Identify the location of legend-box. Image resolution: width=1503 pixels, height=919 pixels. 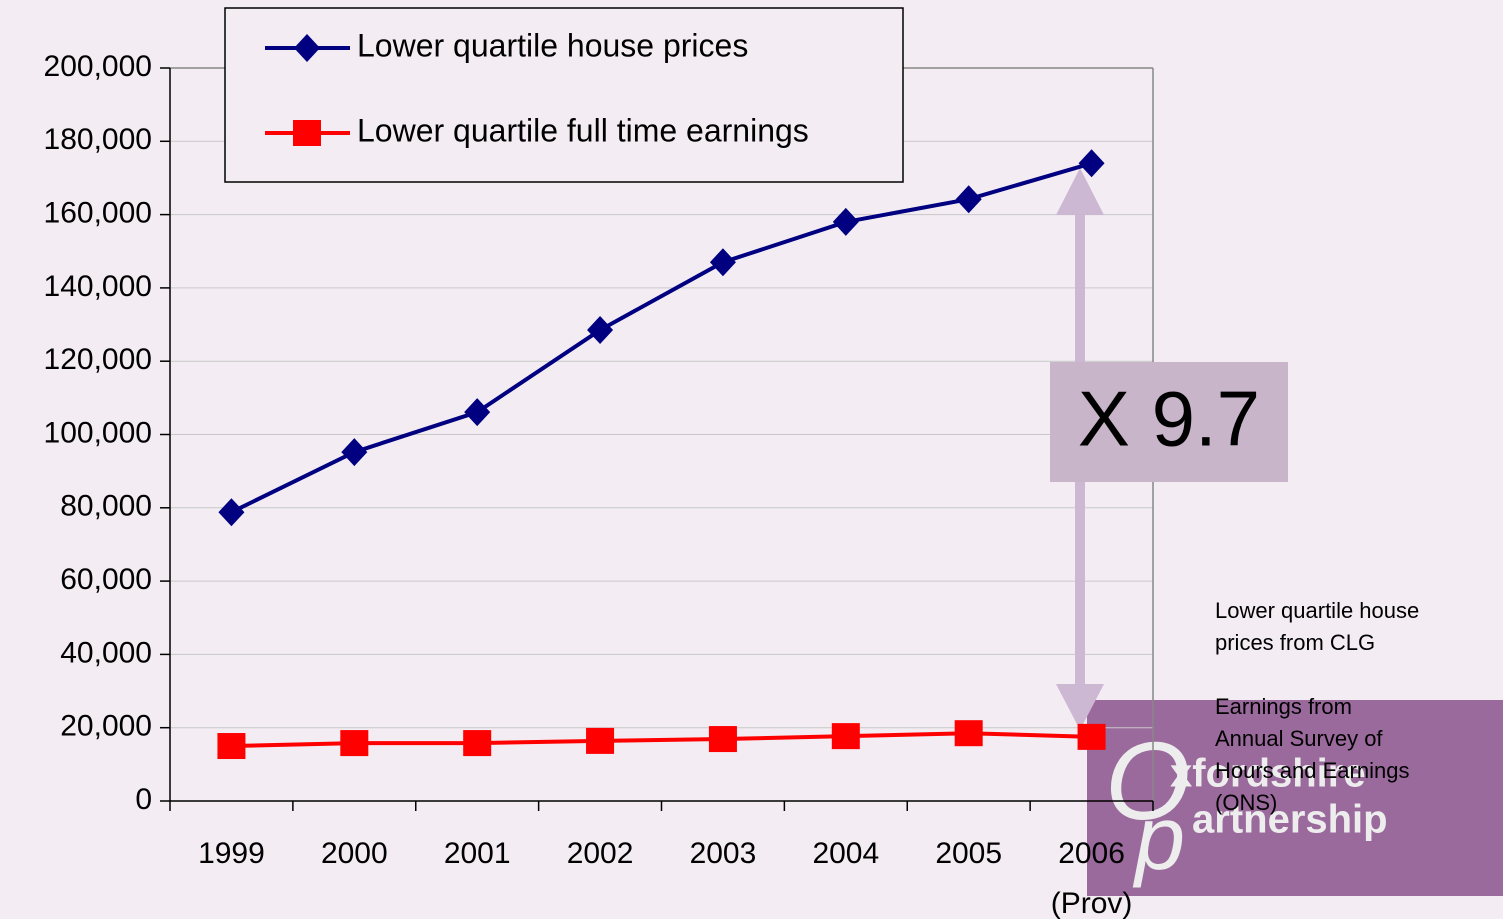
(564, 95).